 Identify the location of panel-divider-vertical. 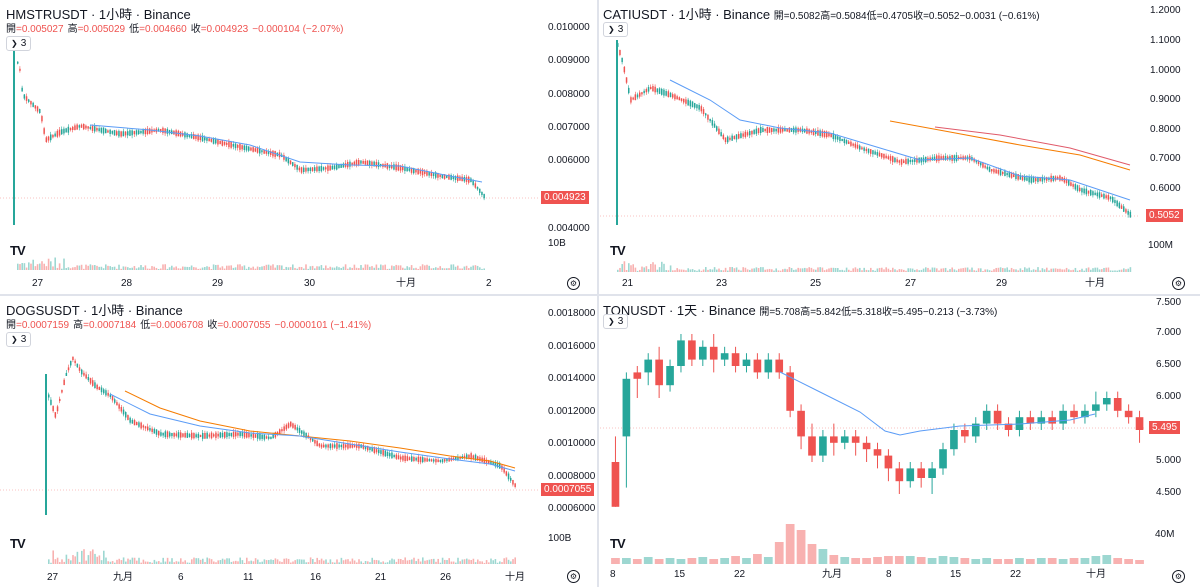
(598, 293).